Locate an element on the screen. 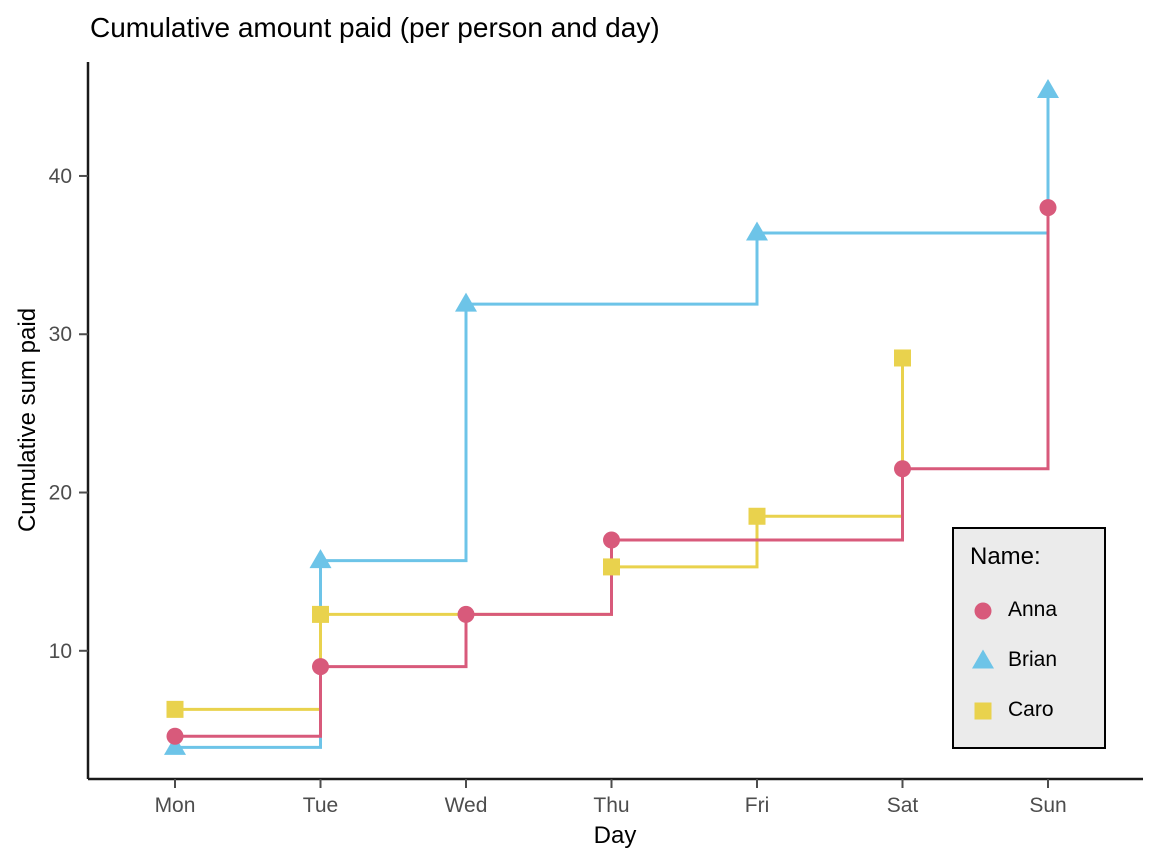  x-tick-label-sat: Sat is located at coordinates (903, 805).